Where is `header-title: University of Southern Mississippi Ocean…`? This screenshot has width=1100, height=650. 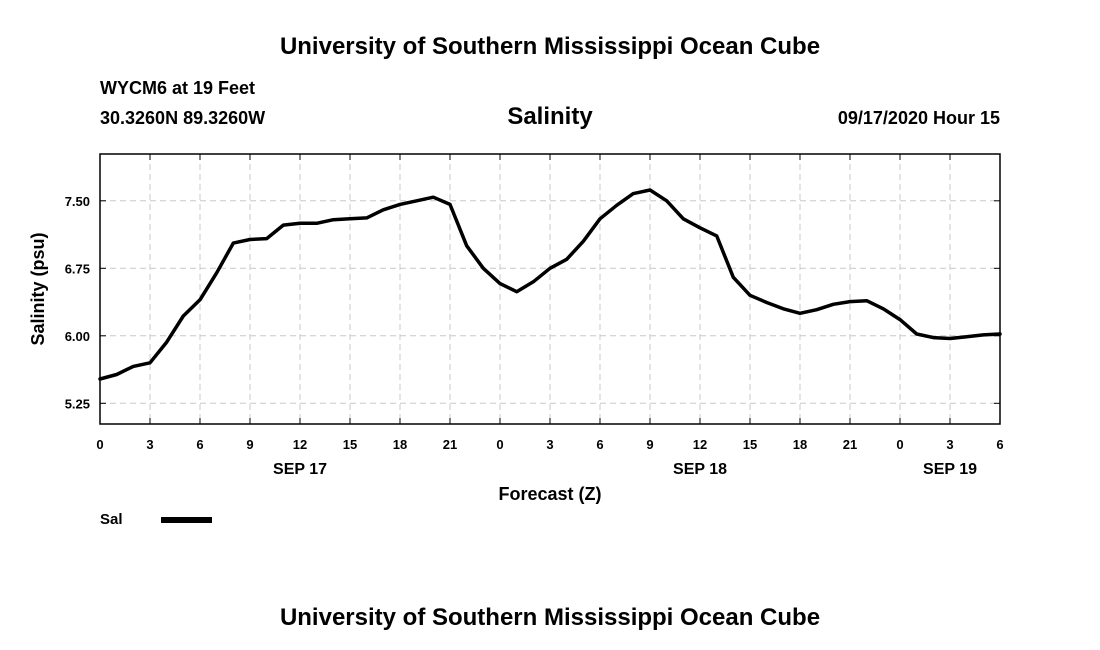 header-title: University of Southern Mississippi Ocean… is located at coordinates (550, 46).